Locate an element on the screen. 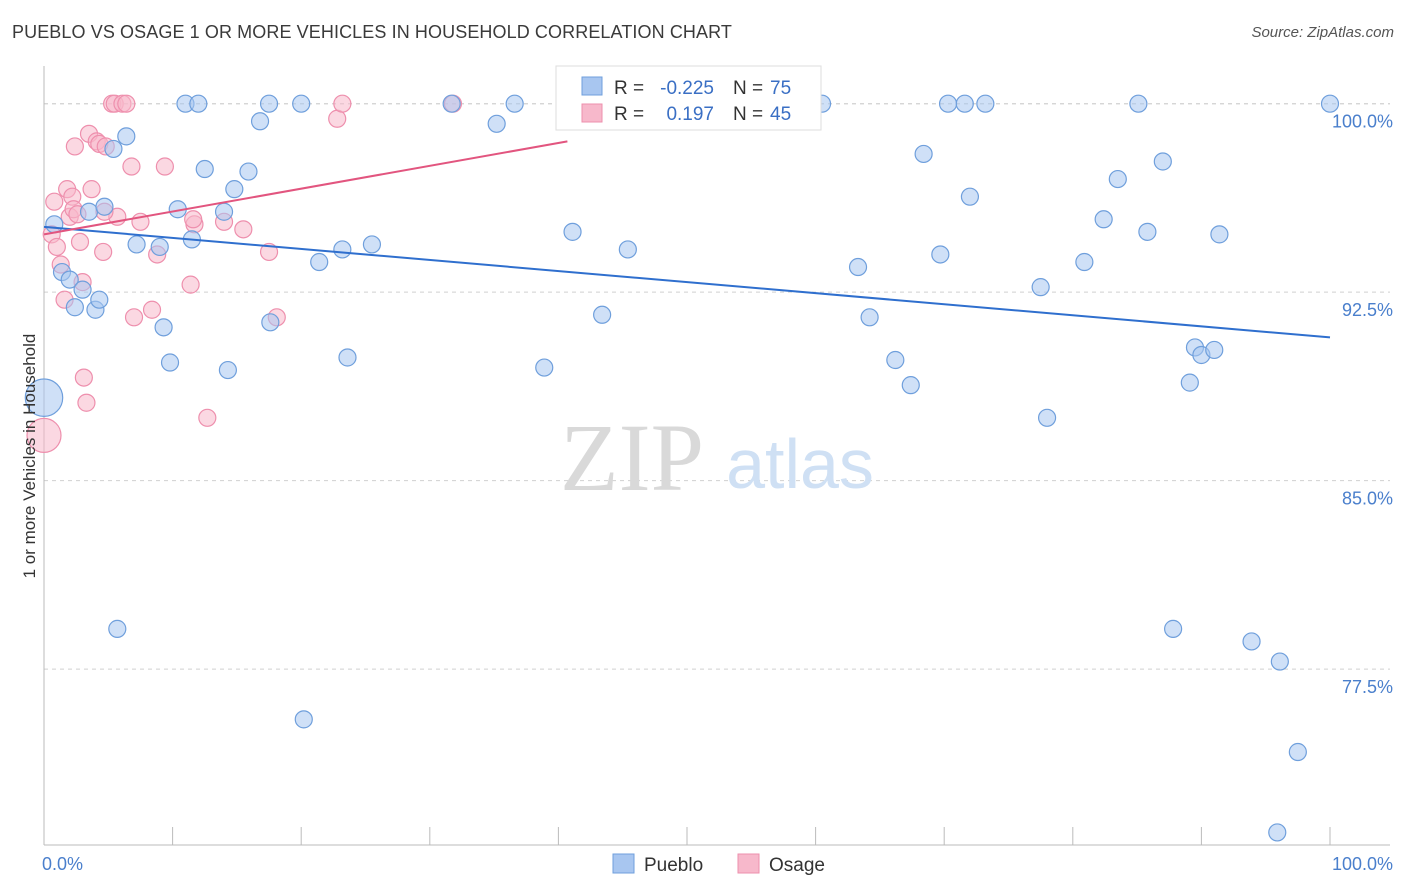 The width and height of the screenshot is (1406, 892). legend-label-osage: Osage is located at coordinates (797, 865).